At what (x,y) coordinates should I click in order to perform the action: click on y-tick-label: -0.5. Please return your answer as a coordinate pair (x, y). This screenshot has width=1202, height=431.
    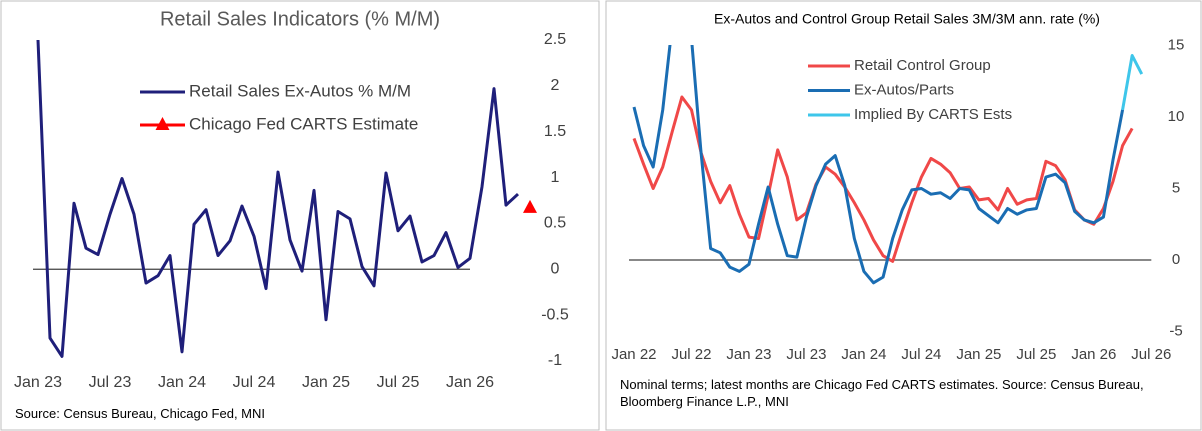
    Looking at the image, I should click on (555, 314).